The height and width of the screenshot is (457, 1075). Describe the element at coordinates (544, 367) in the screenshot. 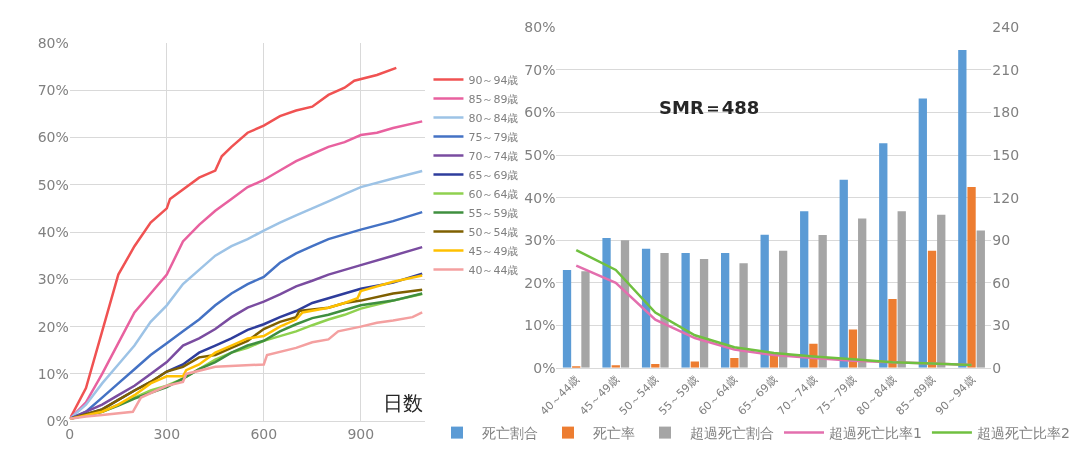

I see `y-tick-label: 0%` at that location.